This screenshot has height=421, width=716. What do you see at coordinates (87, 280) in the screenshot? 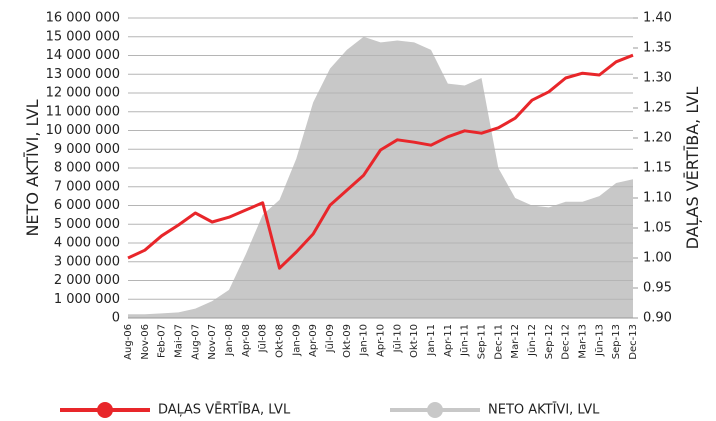
I see `y-tick-label: 2 000 000` at bounding box center [87, 280].